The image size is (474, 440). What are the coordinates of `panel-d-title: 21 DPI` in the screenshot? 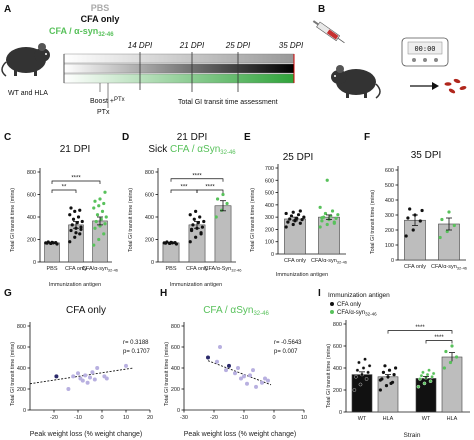 It's located at (192, 137).